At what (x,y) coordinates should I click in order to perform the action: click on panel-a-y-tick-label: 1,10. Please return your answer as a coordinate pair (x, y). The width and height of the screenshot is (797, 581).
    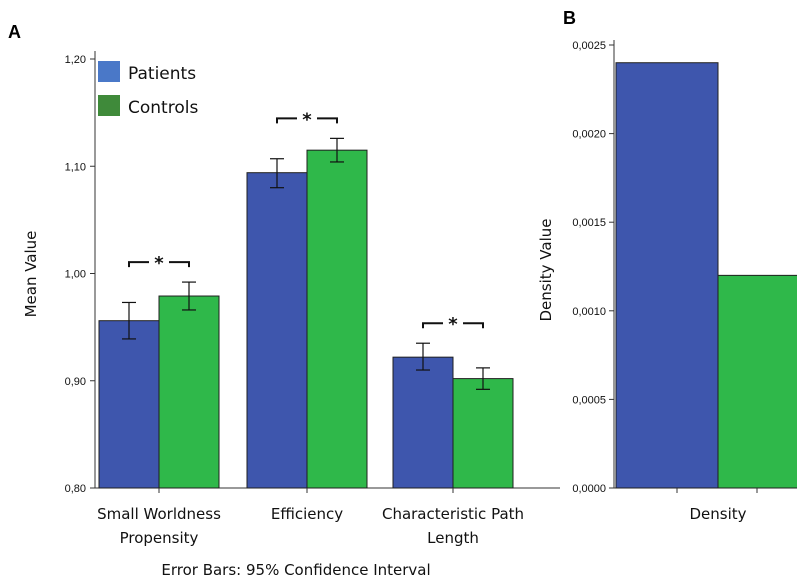
    Looking at the image, I should click on (75, 167).